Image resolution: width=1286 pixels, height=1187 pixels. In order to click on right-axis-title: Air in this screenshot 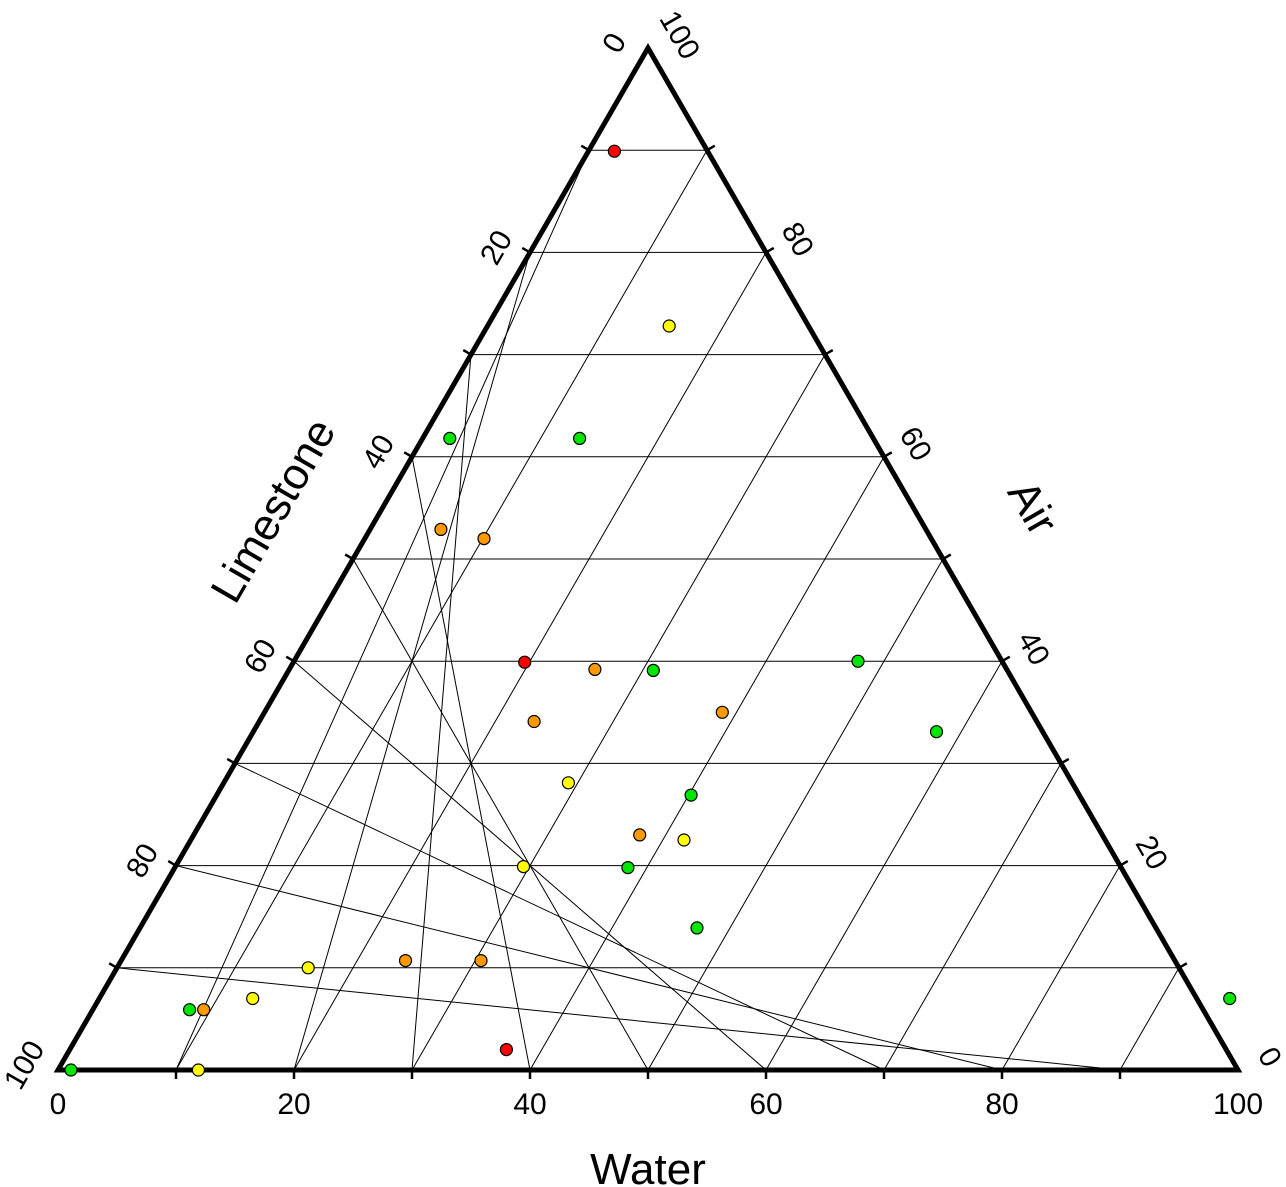, I will do `click(1032, 507)`.